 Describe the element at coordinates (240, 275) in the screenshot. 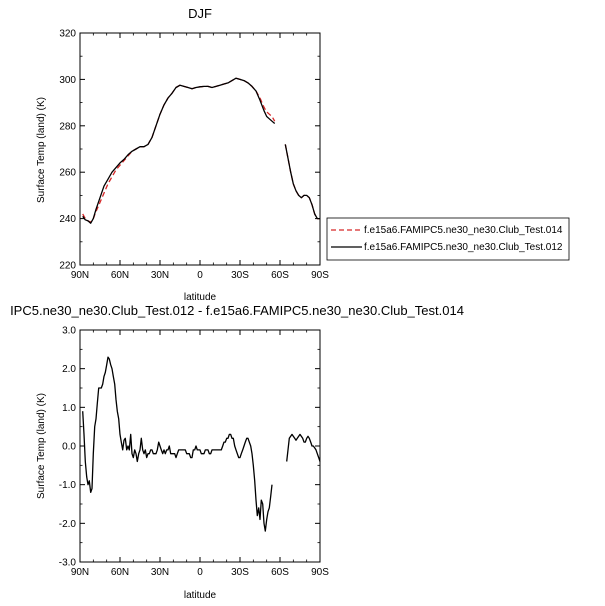

I see `top-x-tick-label: 30S` at that location.